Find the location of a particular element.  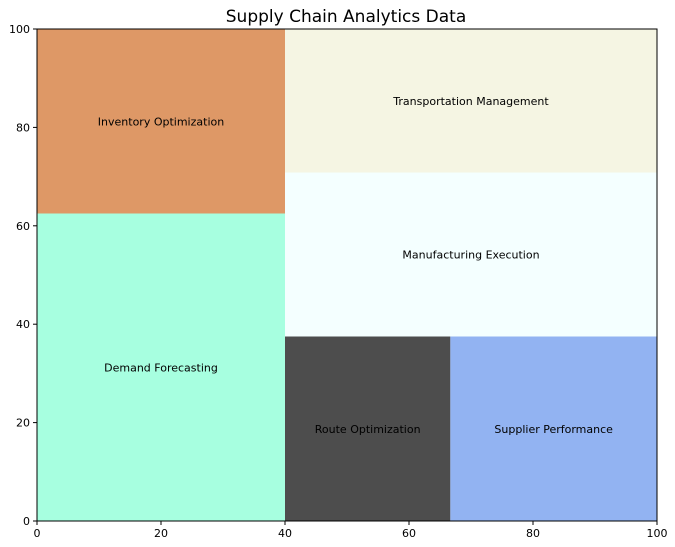

y-tick-label: 80 is located at coordinates (23, 127).